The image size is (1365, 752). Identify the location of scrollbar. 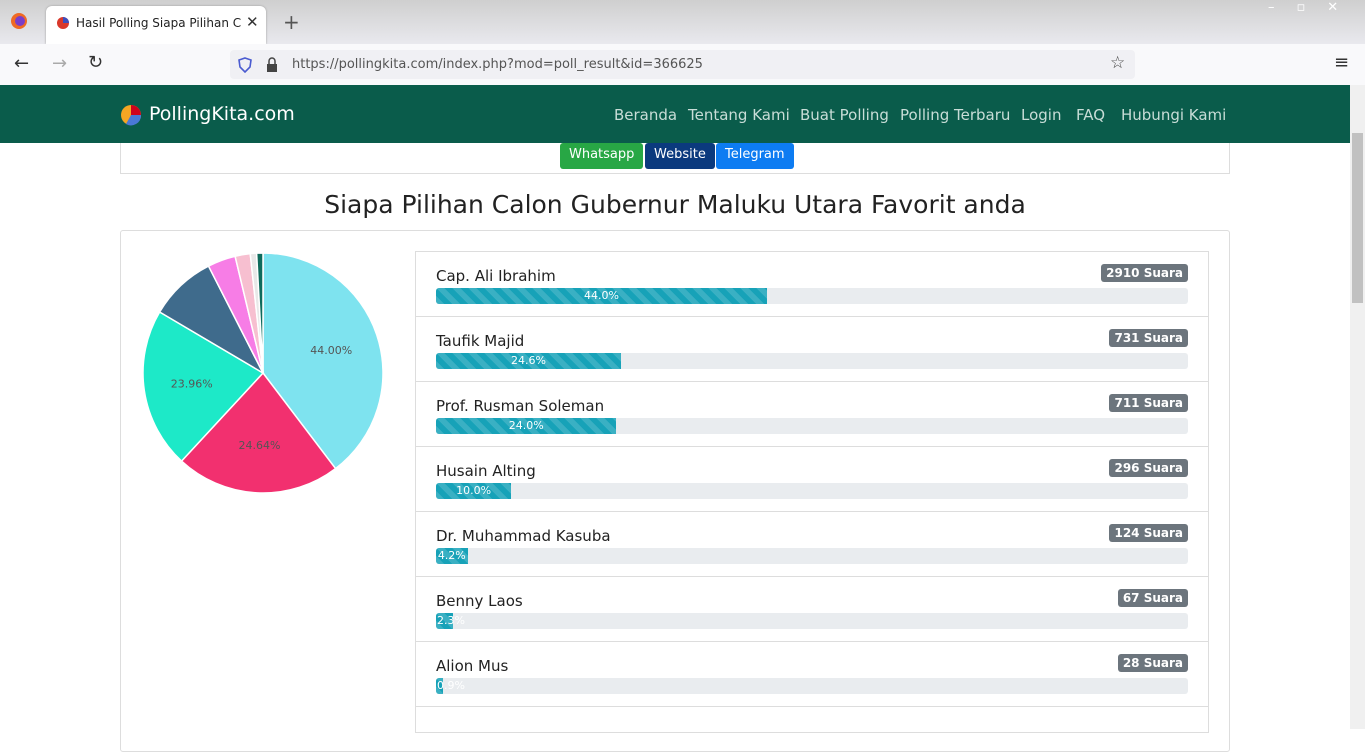
(1357, 407).